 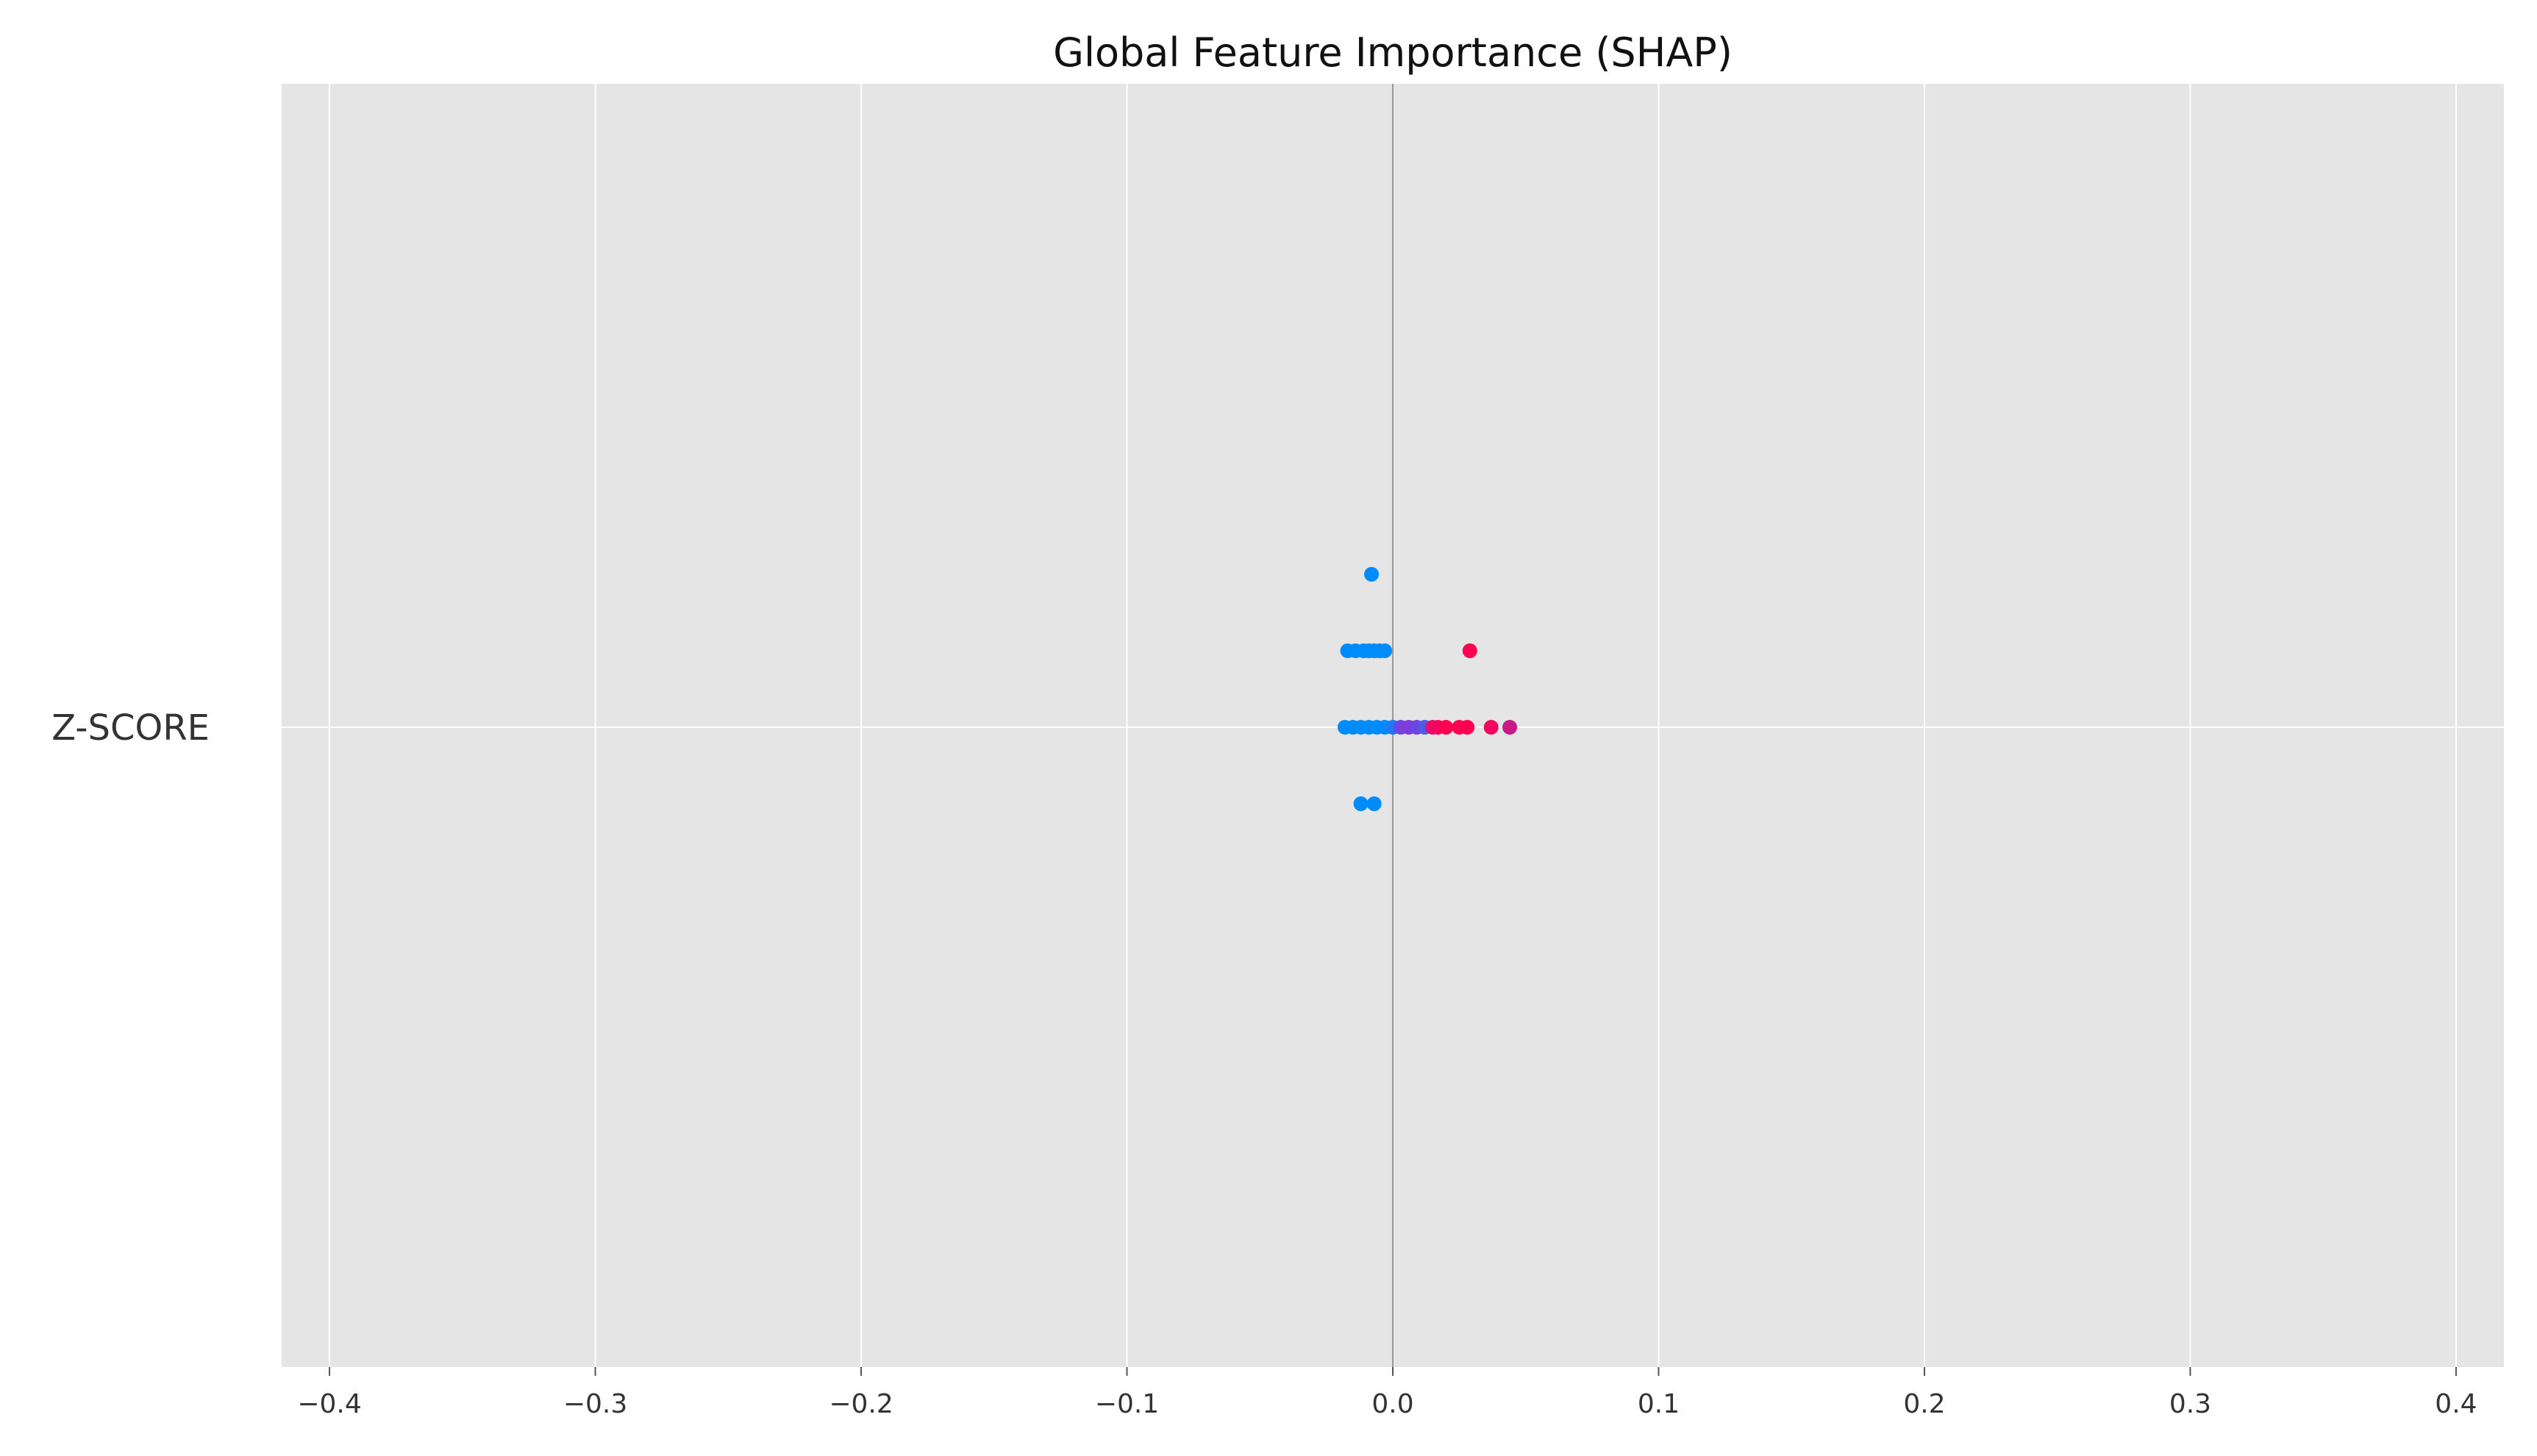 What do you see at coordinates (1924, 1404) in the screenshot?
I see `x-tick-label: 0.2` at bounding box center [1924, 1404].